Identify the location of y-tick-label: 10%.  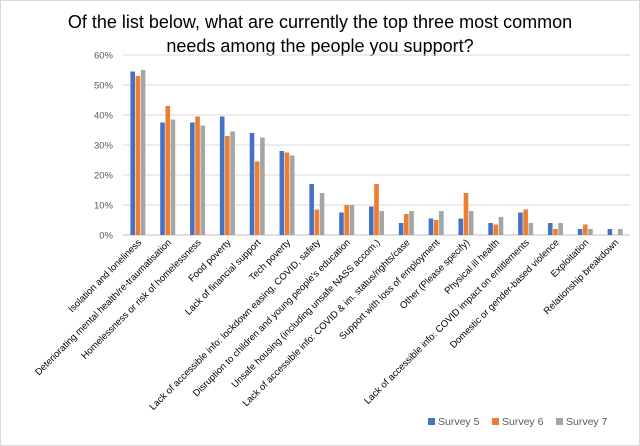
(104, 206).